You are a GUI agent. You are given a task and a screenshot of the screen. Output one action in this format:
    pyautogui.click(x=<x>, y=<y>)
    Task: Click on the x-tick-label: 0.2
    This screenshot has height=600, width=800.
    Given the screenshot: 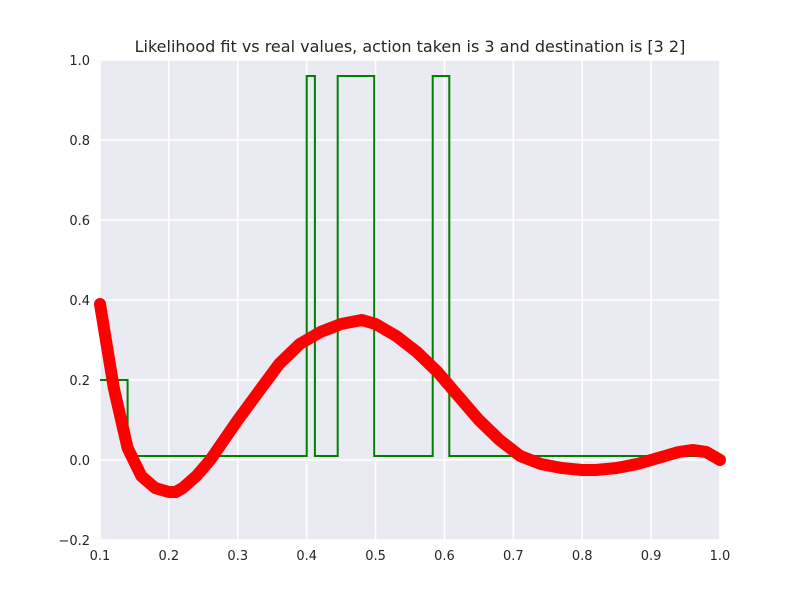 What is the action you would take?
    pyautogui.click(x=169, y=556)
    